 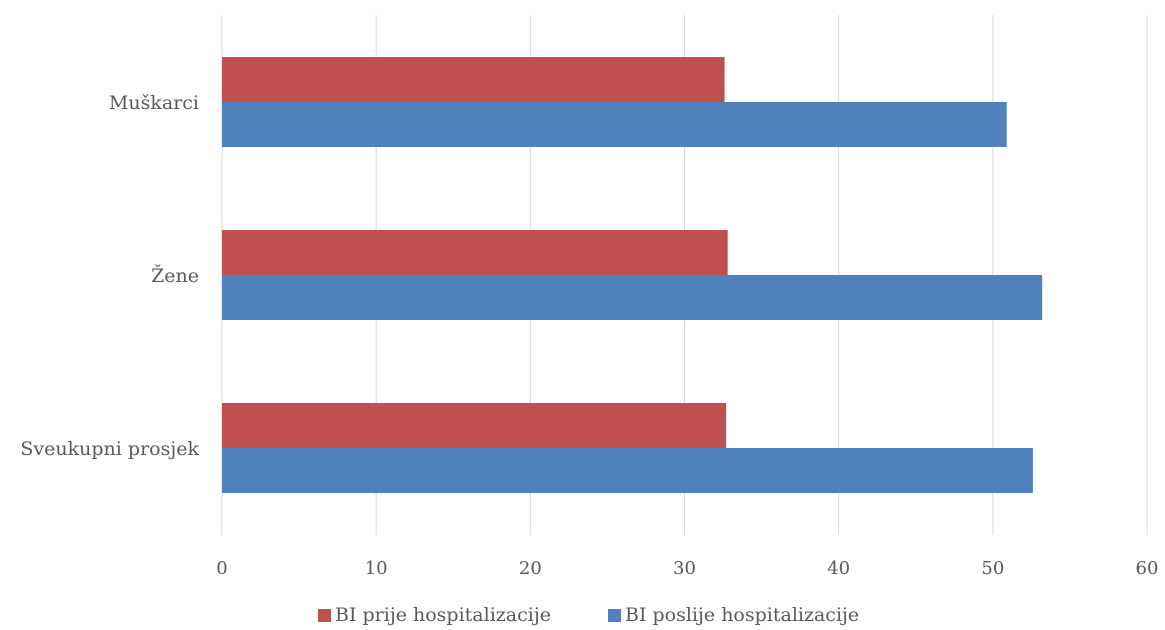 What do you see at coordinates (376, 568) in the screenshot?
I see `x-tick-label: 10` at bounding box center [376, 568].